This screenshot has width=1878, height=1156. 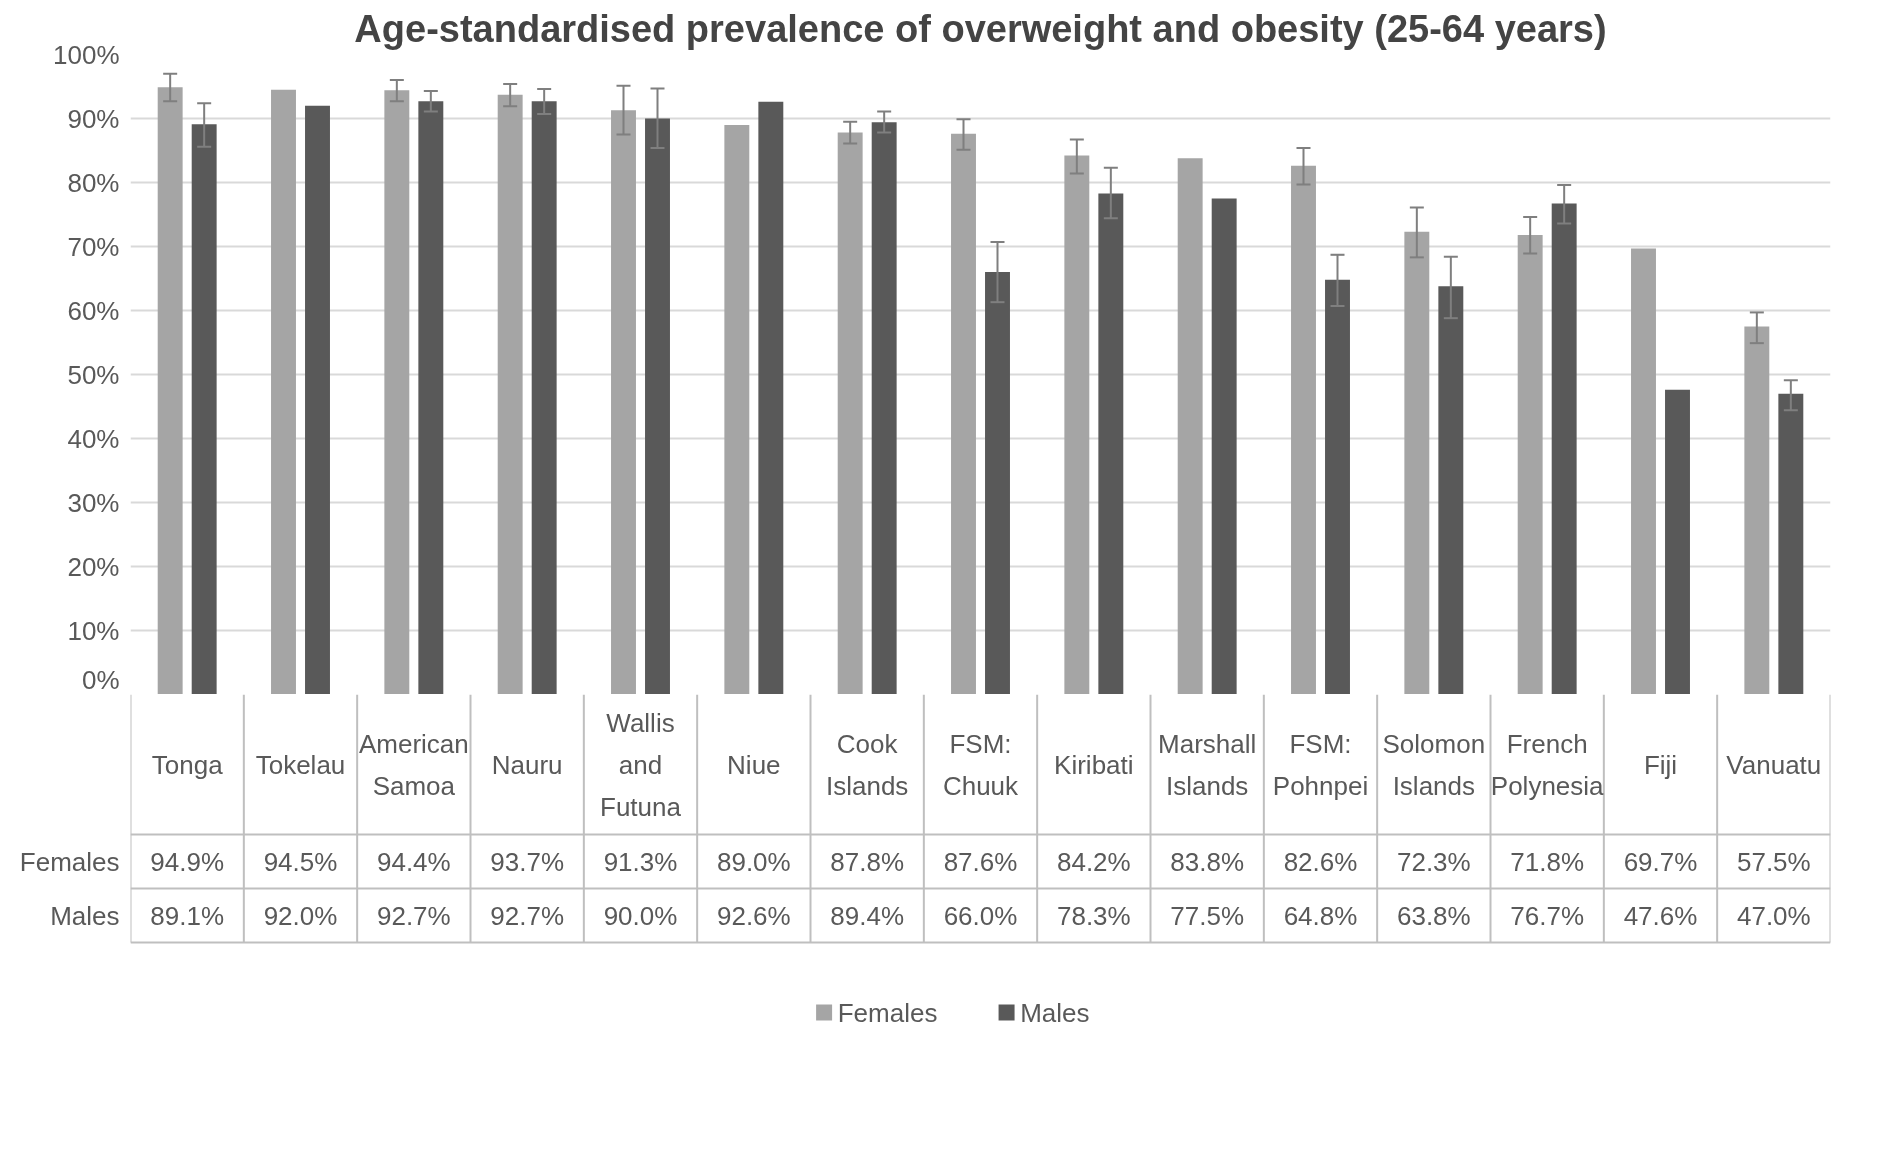 What do you see at coordinates (187, 861) in the screenshot?
I see `data-label: 94.9%` at bounding box center [187, 861].